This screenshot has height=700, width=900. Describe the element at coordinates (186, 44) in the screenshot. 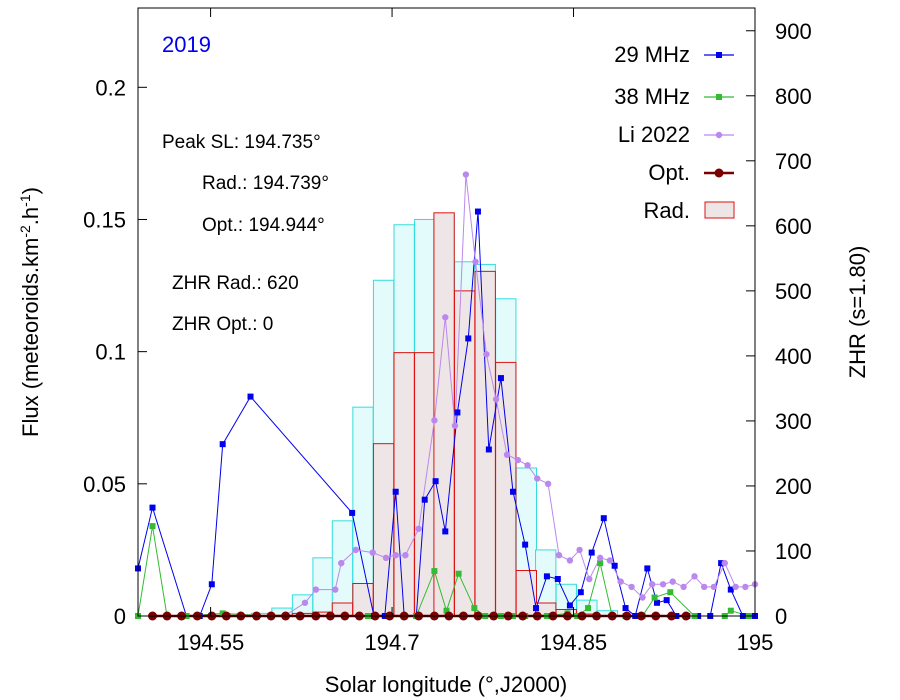

I see `chart-title: 2019` at that location.